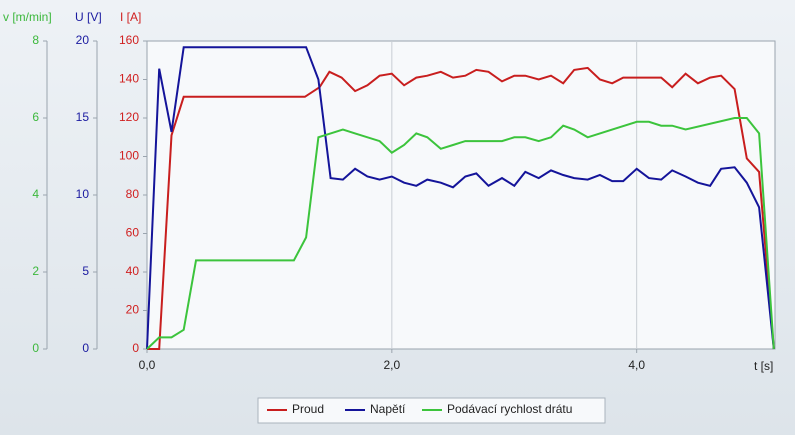 Image resolution: width=795 pixels, height=435 pixels. I want to click on y3-tick-label: 0, so click(35, 348).